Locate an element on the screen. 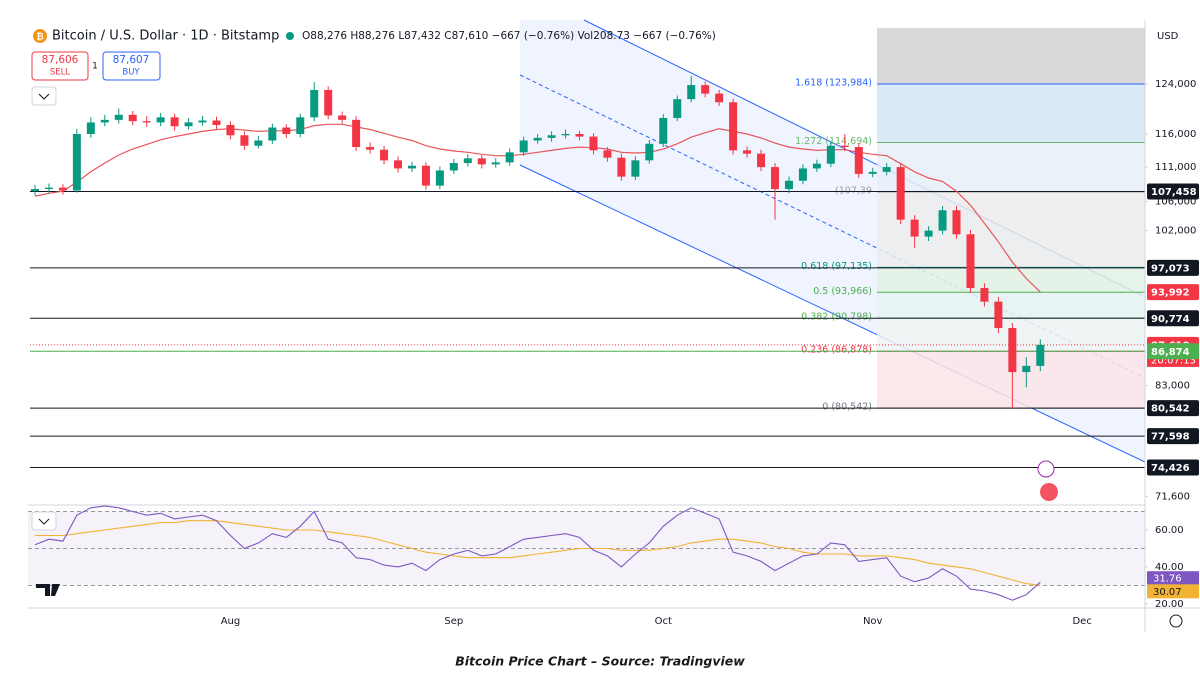  fib-label: 0.618 (97,135) is located at coordinates (836, 266).